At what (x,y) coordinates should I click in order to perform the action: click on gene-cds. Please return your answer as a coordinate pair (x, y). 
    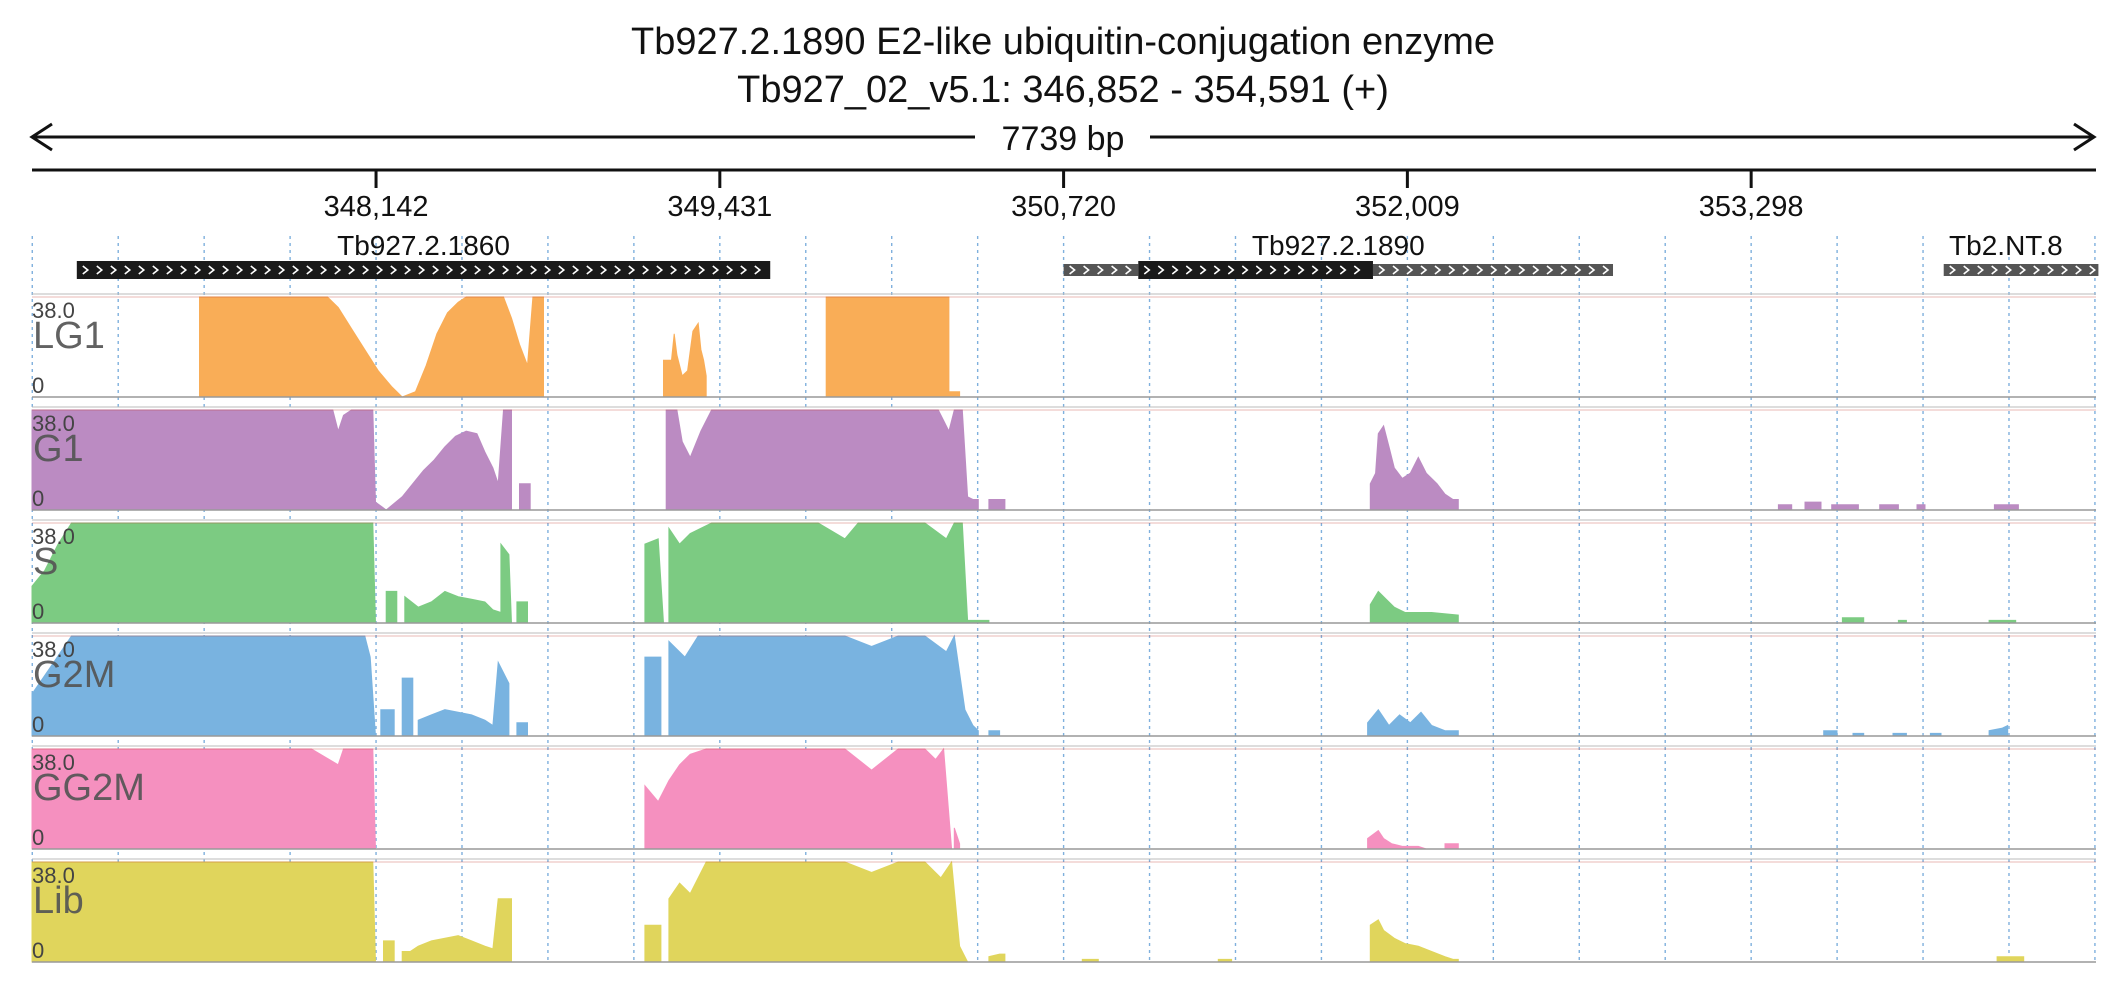
    Looking at the image, I should click on (1255, 270).